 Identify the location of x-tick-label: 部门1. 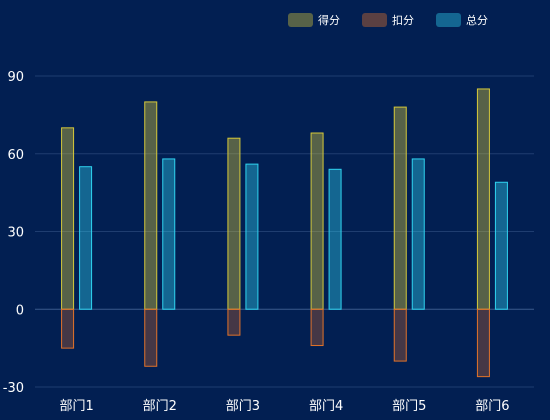
(76, 406).